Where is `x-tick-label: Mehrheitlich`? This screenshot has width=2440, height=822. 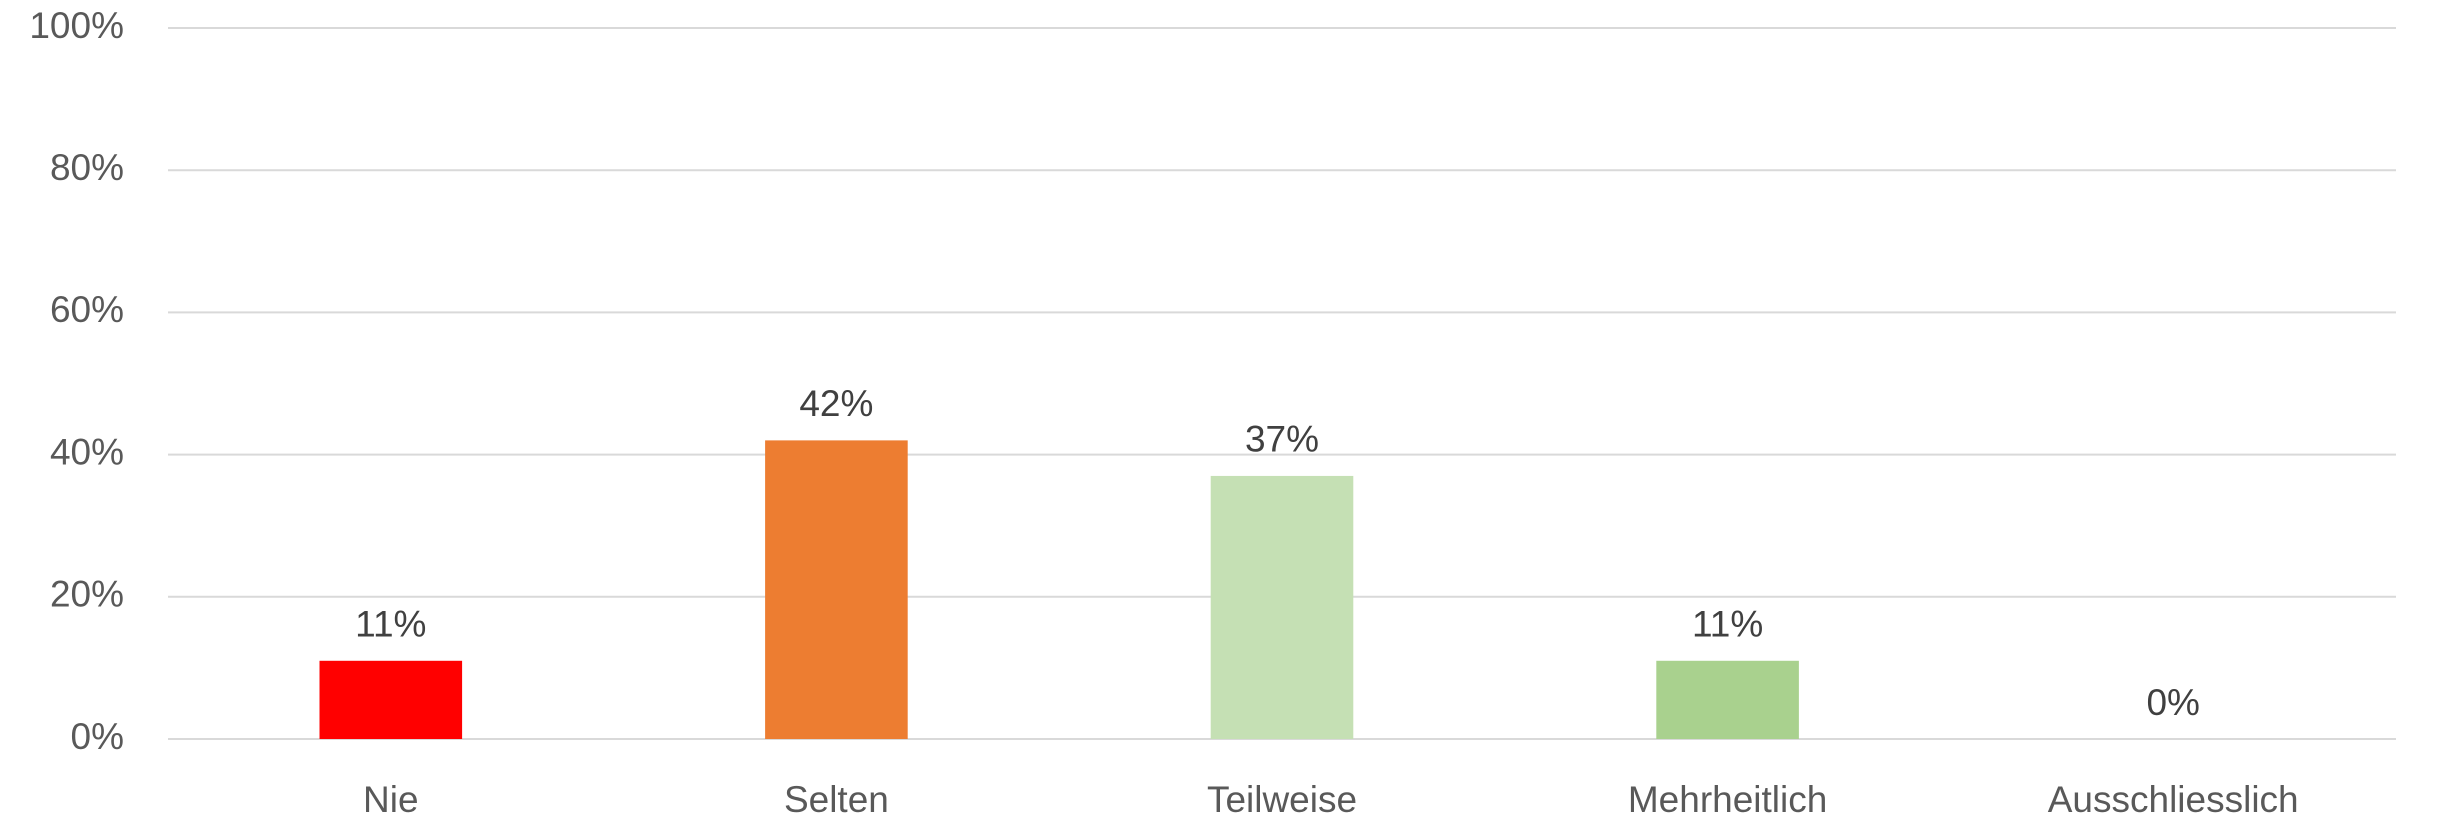
x-tick-label: Mehrheitlich is located at coordinates (1727, 799).